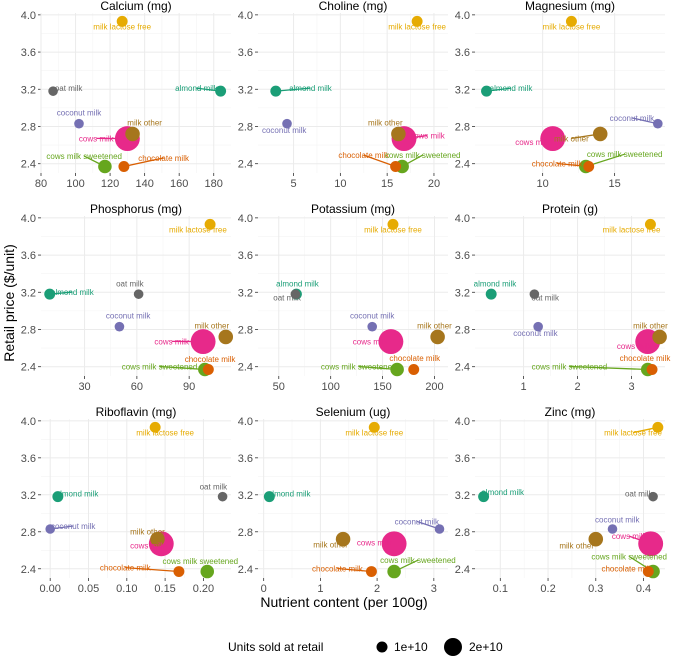 The width and height of the screenshot is (676, 662). I want to click on x-tick-label: 15, so click(614, 184).